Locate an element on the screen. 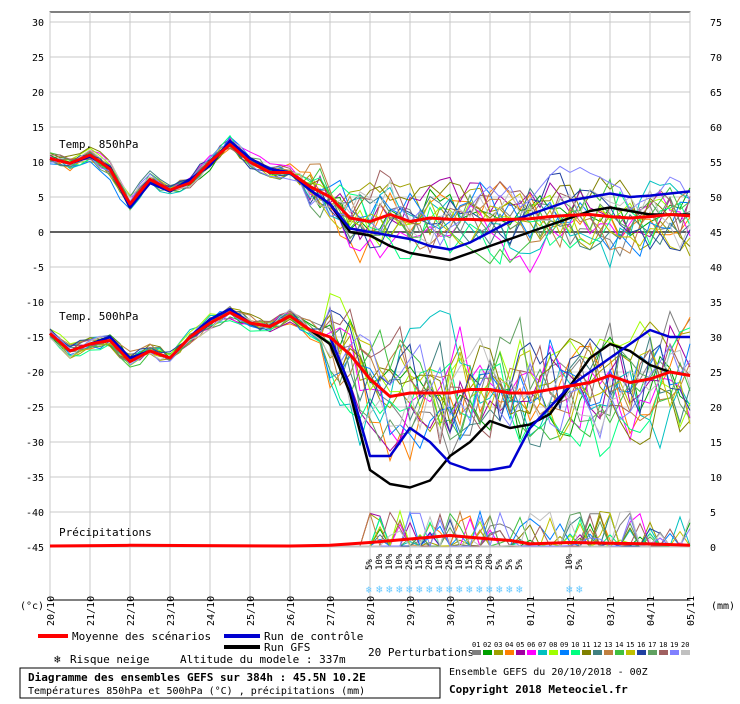 The width and height of the screenshot is (740, 704). perturbation-number: 03 is located at coordinates (498, 645).